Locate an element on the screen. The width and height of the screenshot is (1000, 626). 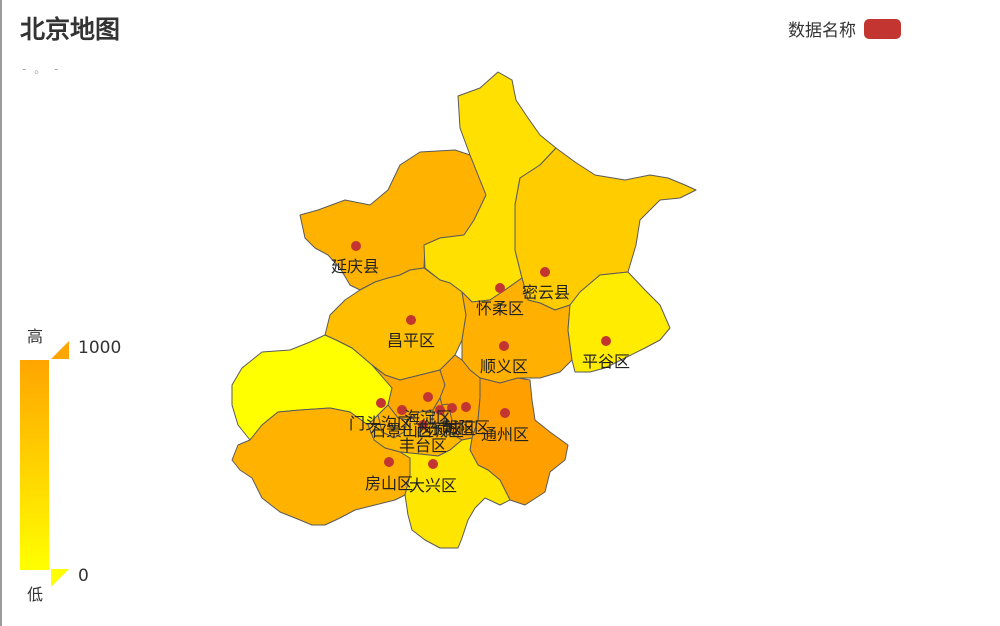
visual-map-bottom-handle is located at coordinates (60, 578).